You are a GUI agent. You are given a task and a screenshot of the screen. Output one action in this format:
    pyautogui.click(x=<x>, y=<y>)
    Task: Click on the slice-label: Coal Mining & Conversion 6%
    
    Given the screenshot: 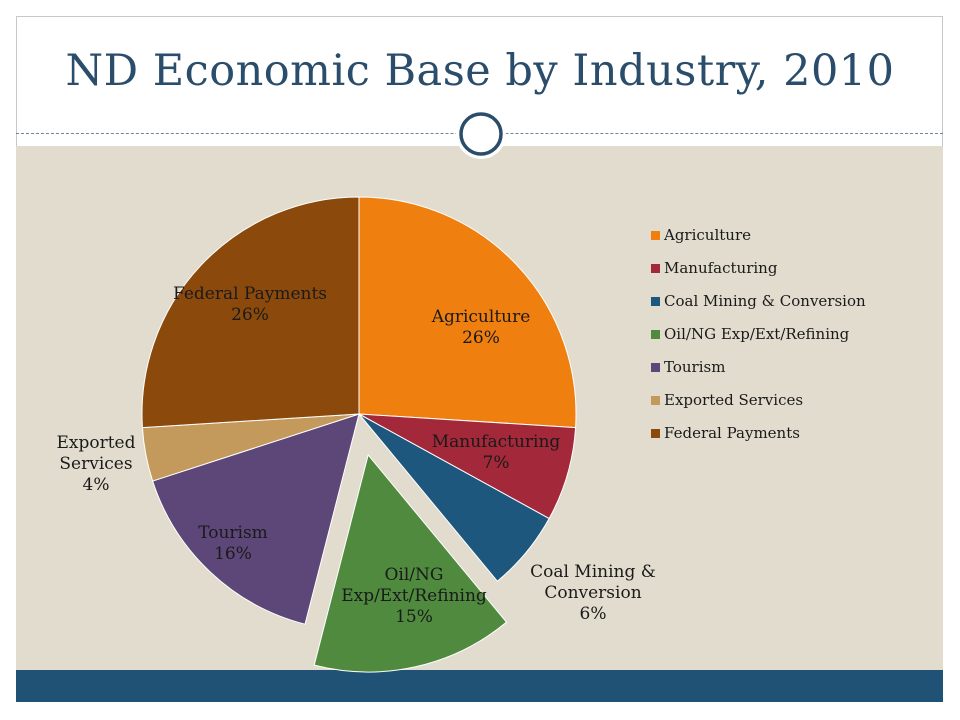 What is the action you would take?
    pyautogui.click(x=593, y=593)
    